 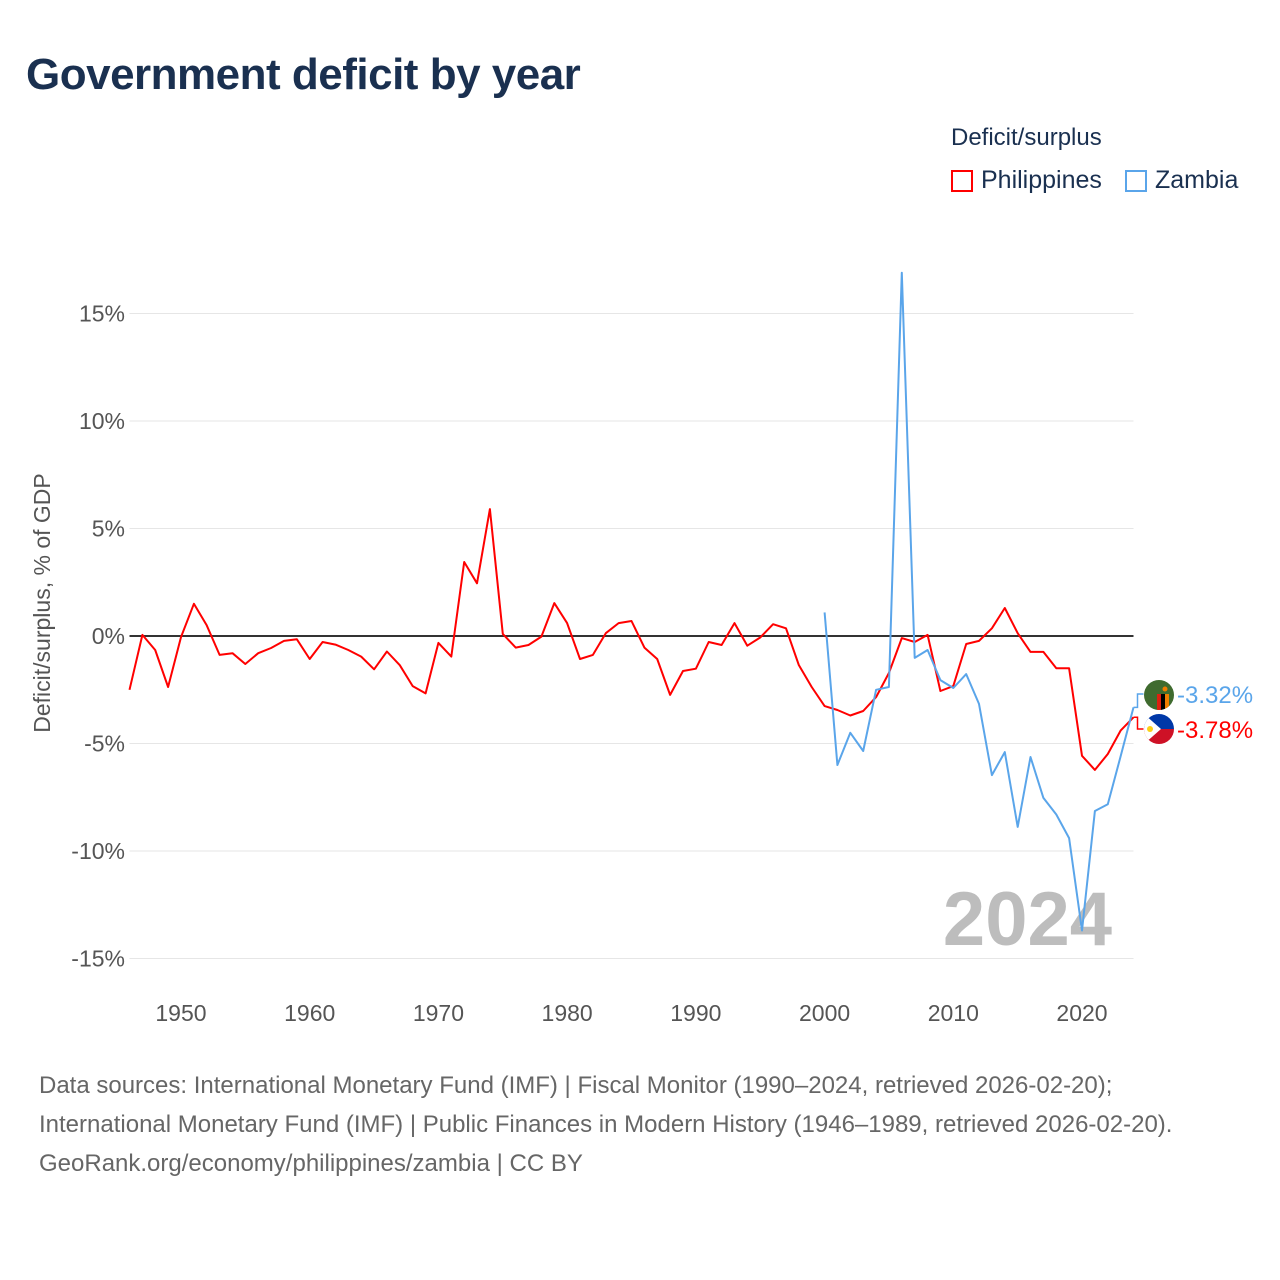 I want to click on x-tick-label: 1970, so click(x=438, y=1013).